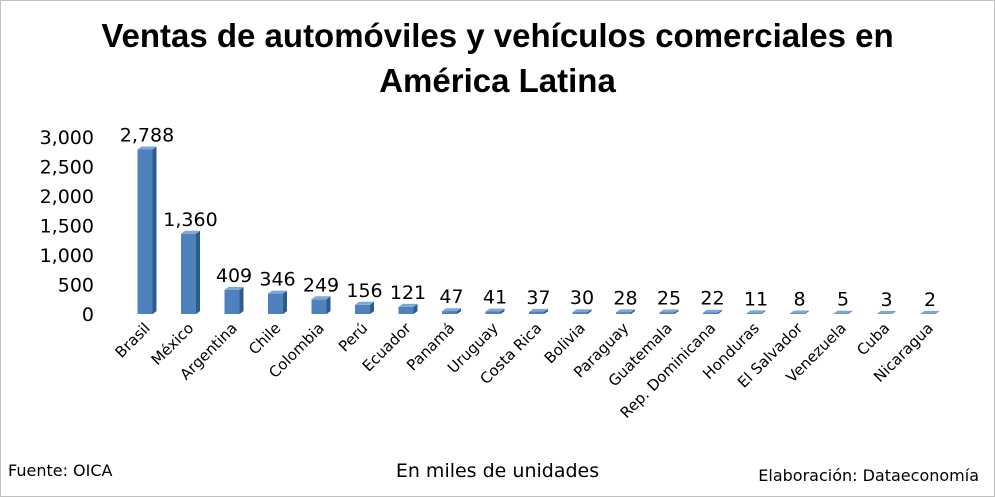 The width and height of the screenshot is (995, 497). Describe the element at coordinates (756, 299) in the screenshot. I see `data-label: 11` at that location.